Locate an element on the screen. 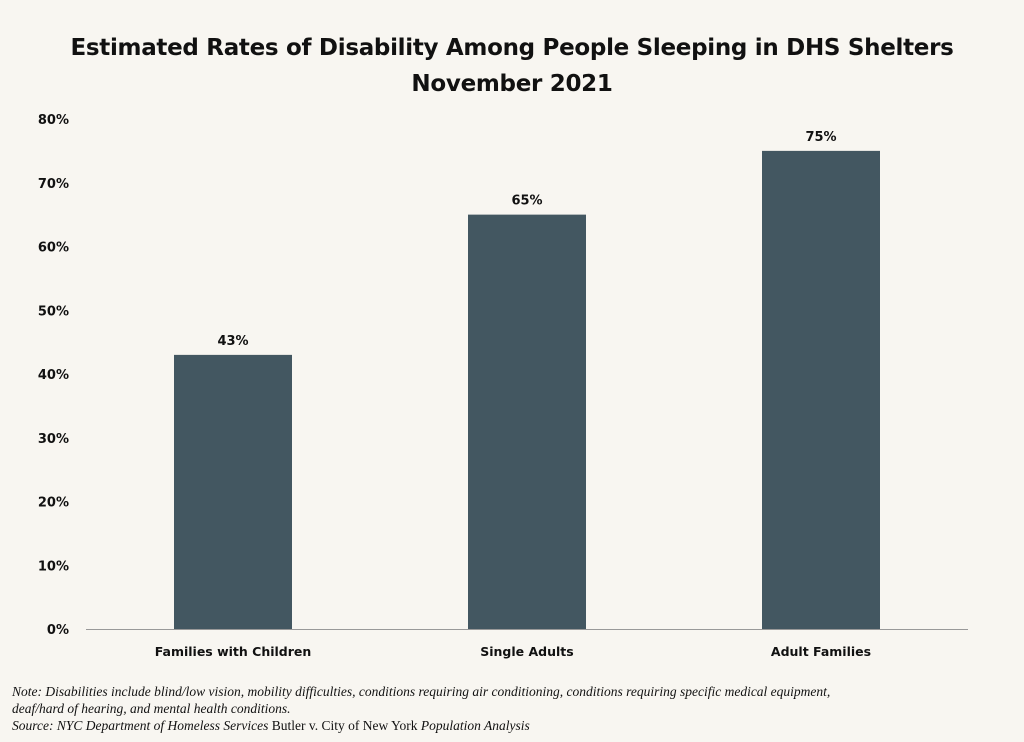  y-tick-label: 20% is located at coordinates (53, 503).